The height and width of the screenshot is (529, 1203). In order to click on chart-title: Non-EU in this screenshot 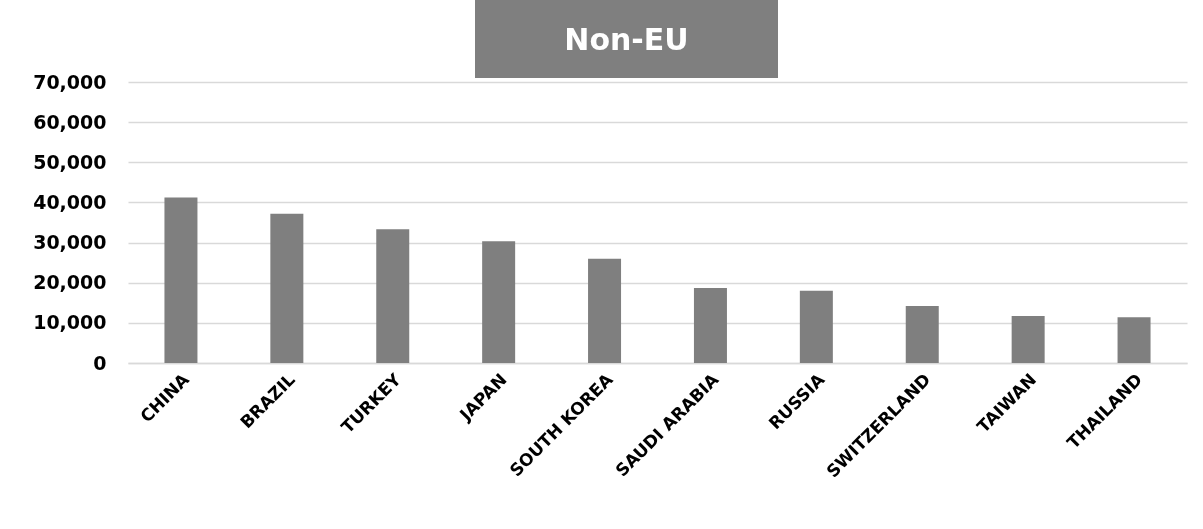, I will do `click(626, 39)`.